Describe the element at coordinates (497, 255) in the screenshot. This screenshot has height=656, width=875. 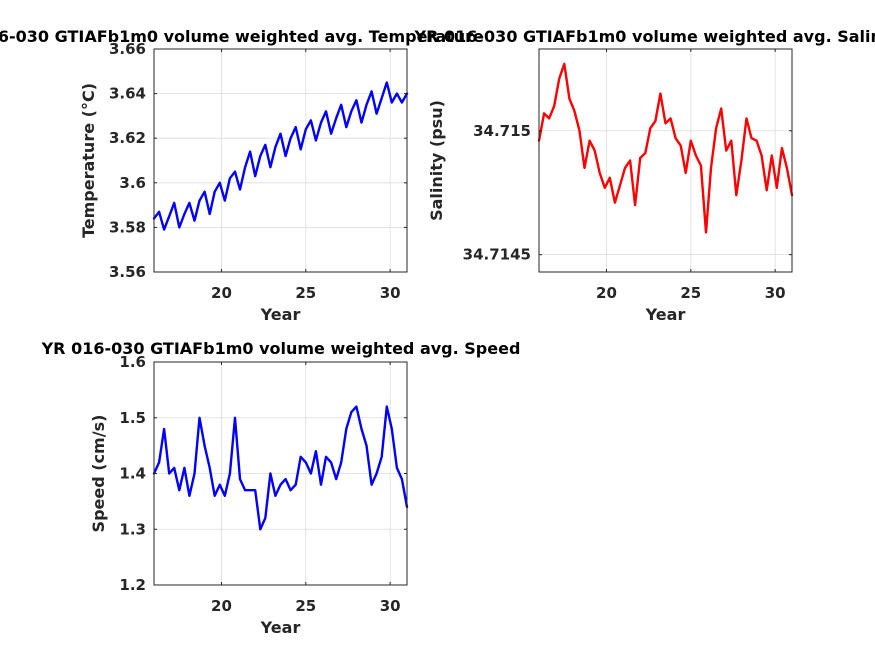
I see `y-tick-label: 34.7145` at that location.